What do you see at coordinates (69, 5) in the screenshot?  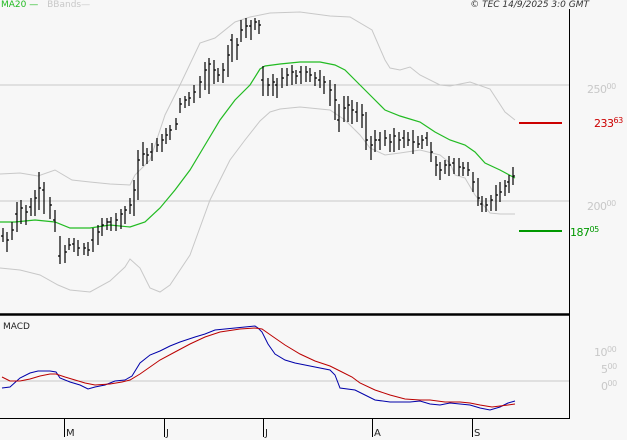 I see `legend-bbands: BBands—` at bounding box center [69, 5].